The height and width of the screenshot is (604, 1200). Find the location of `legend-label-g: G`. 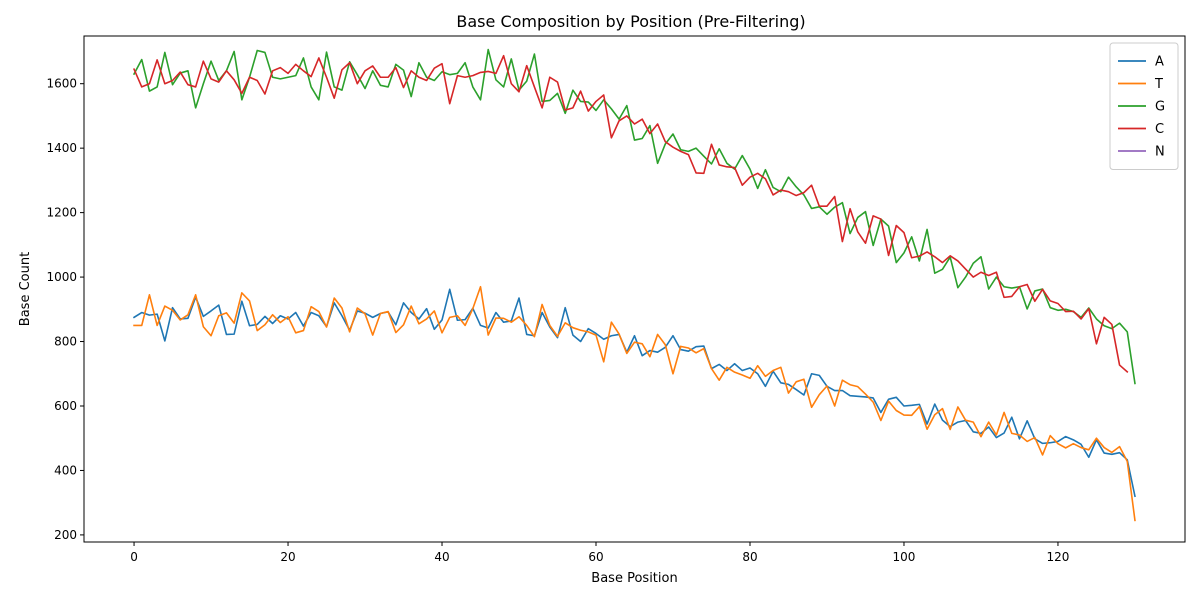

legend-label-g: G is located at coordinates (1160, 107).